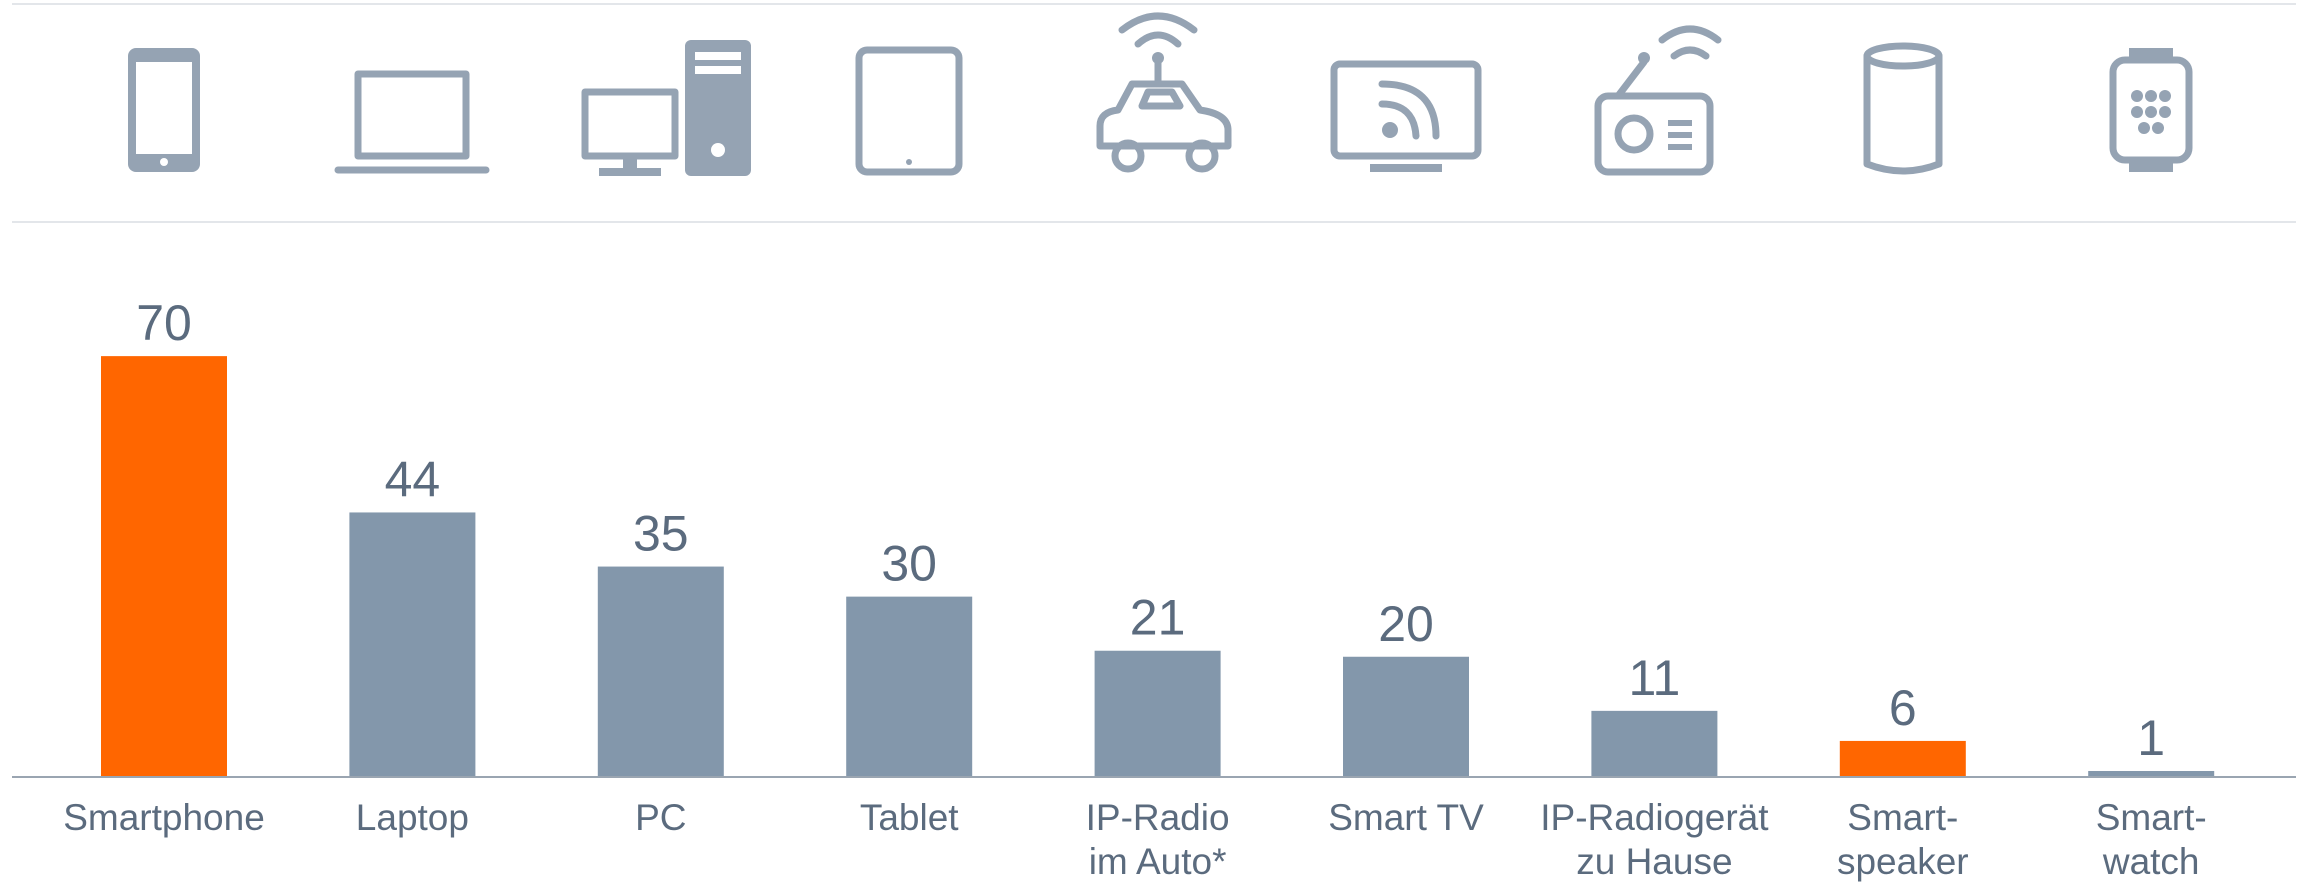 This screenshot has height=884, width=2300. Describe the element at coordinates (1658, 100) in the screenshot. I see `radio-icon` at that location.